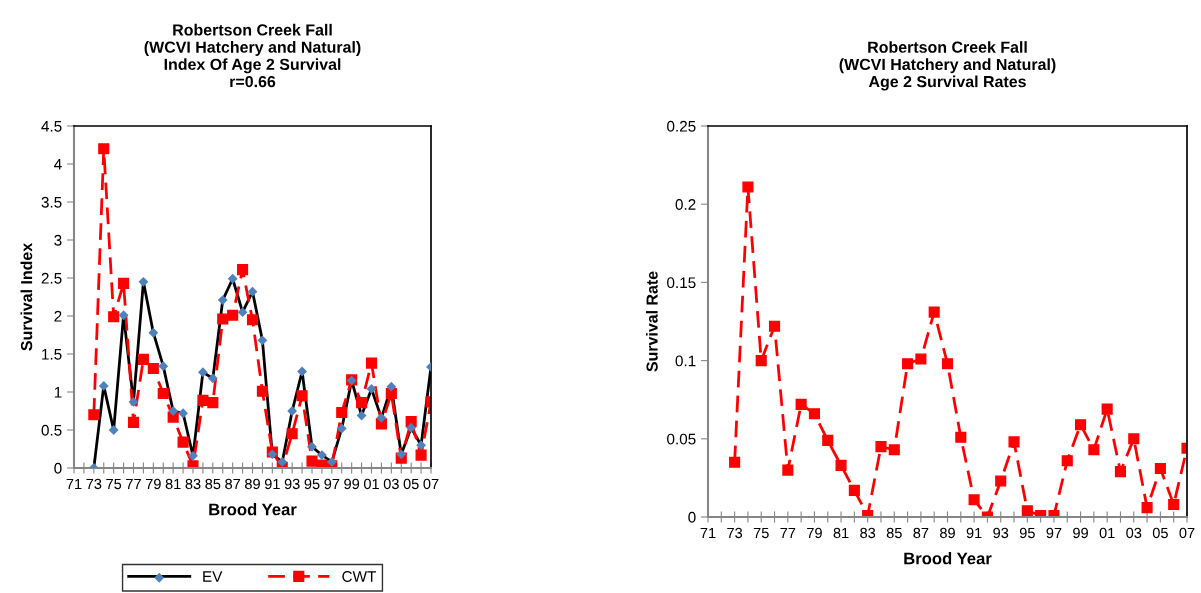  Describe the element at coordinates (272, 484) in the screenshot. I see `x-tick-label: 91` at that location.